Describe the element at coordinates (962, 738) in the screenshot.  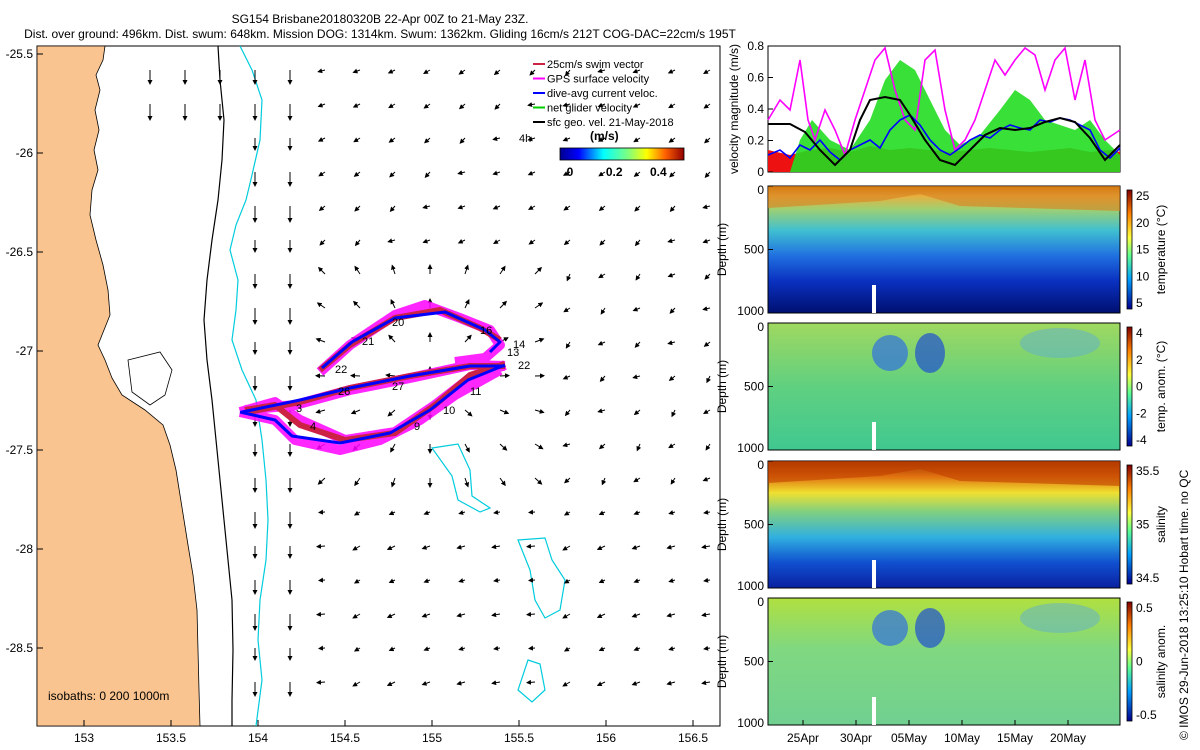
I see `time-tick-label: 10May` at that location.